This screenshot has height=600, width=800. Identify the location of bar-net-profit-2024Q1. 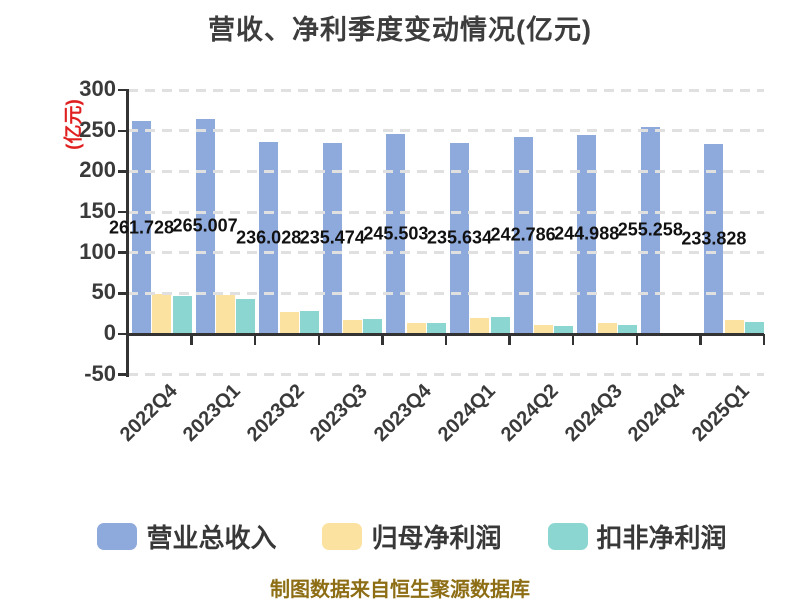
(480, 325).